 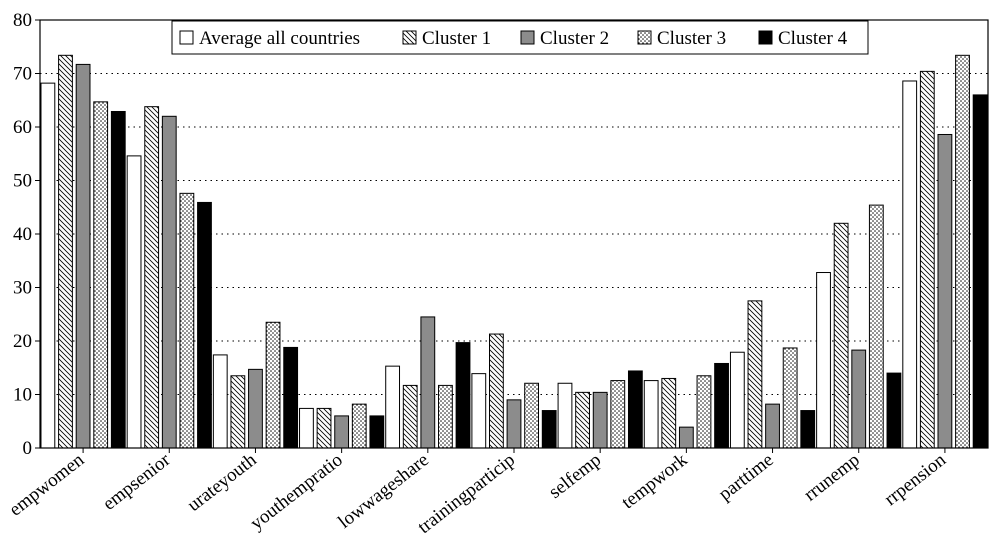 I want to click on x-tick-label: empwomen, so click(x=46, y=484).